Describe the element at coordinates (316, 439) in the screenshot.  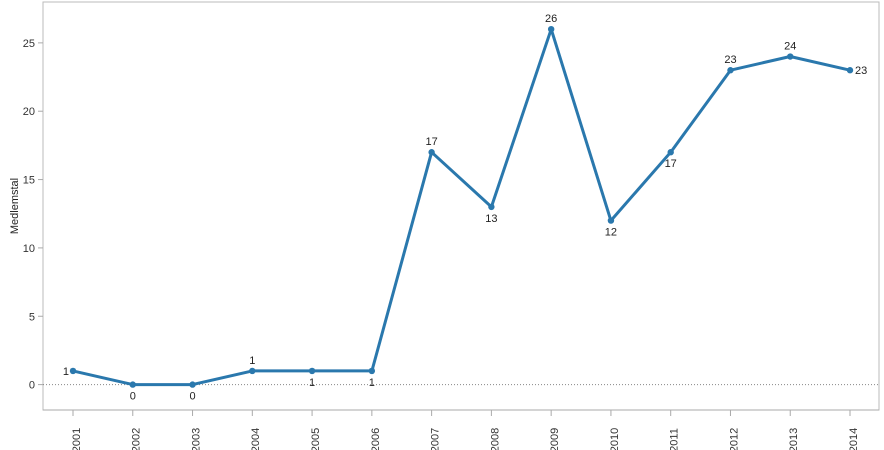
I see `x-tick-label: 2005` at that location.